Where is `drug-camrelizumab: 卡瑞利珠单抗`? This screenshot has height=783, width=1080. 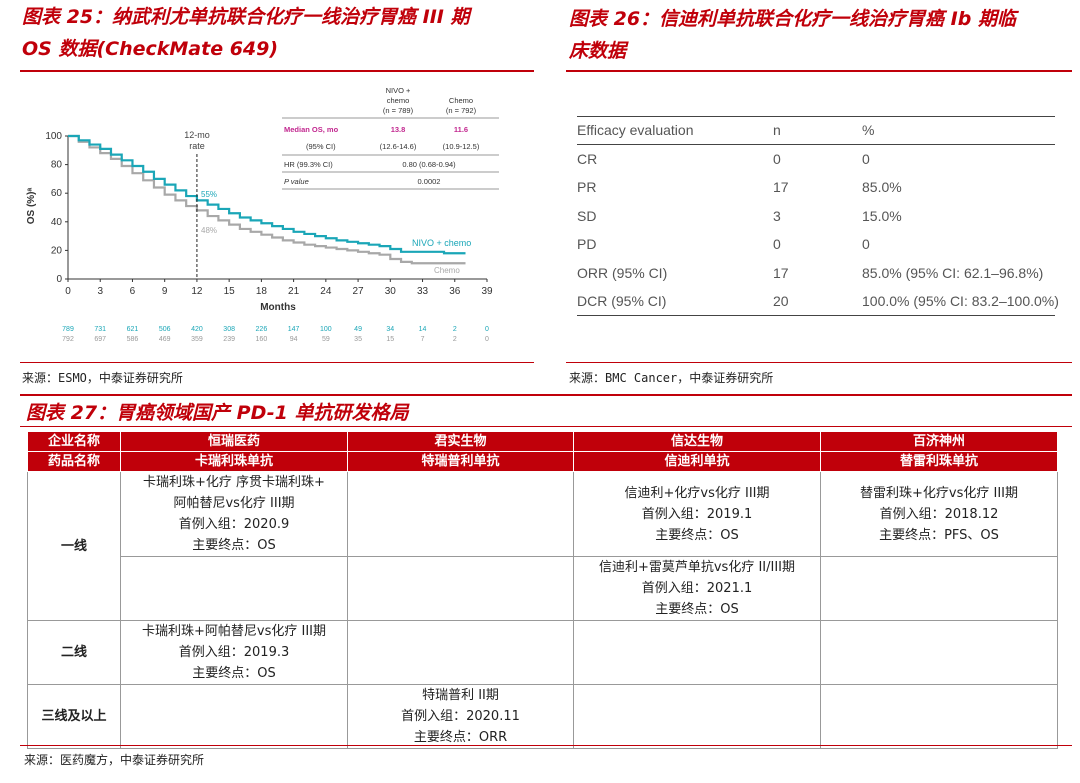 drug-camrelizumab: 卡瑞利珠单抗 is located at coordinates (234, 461).